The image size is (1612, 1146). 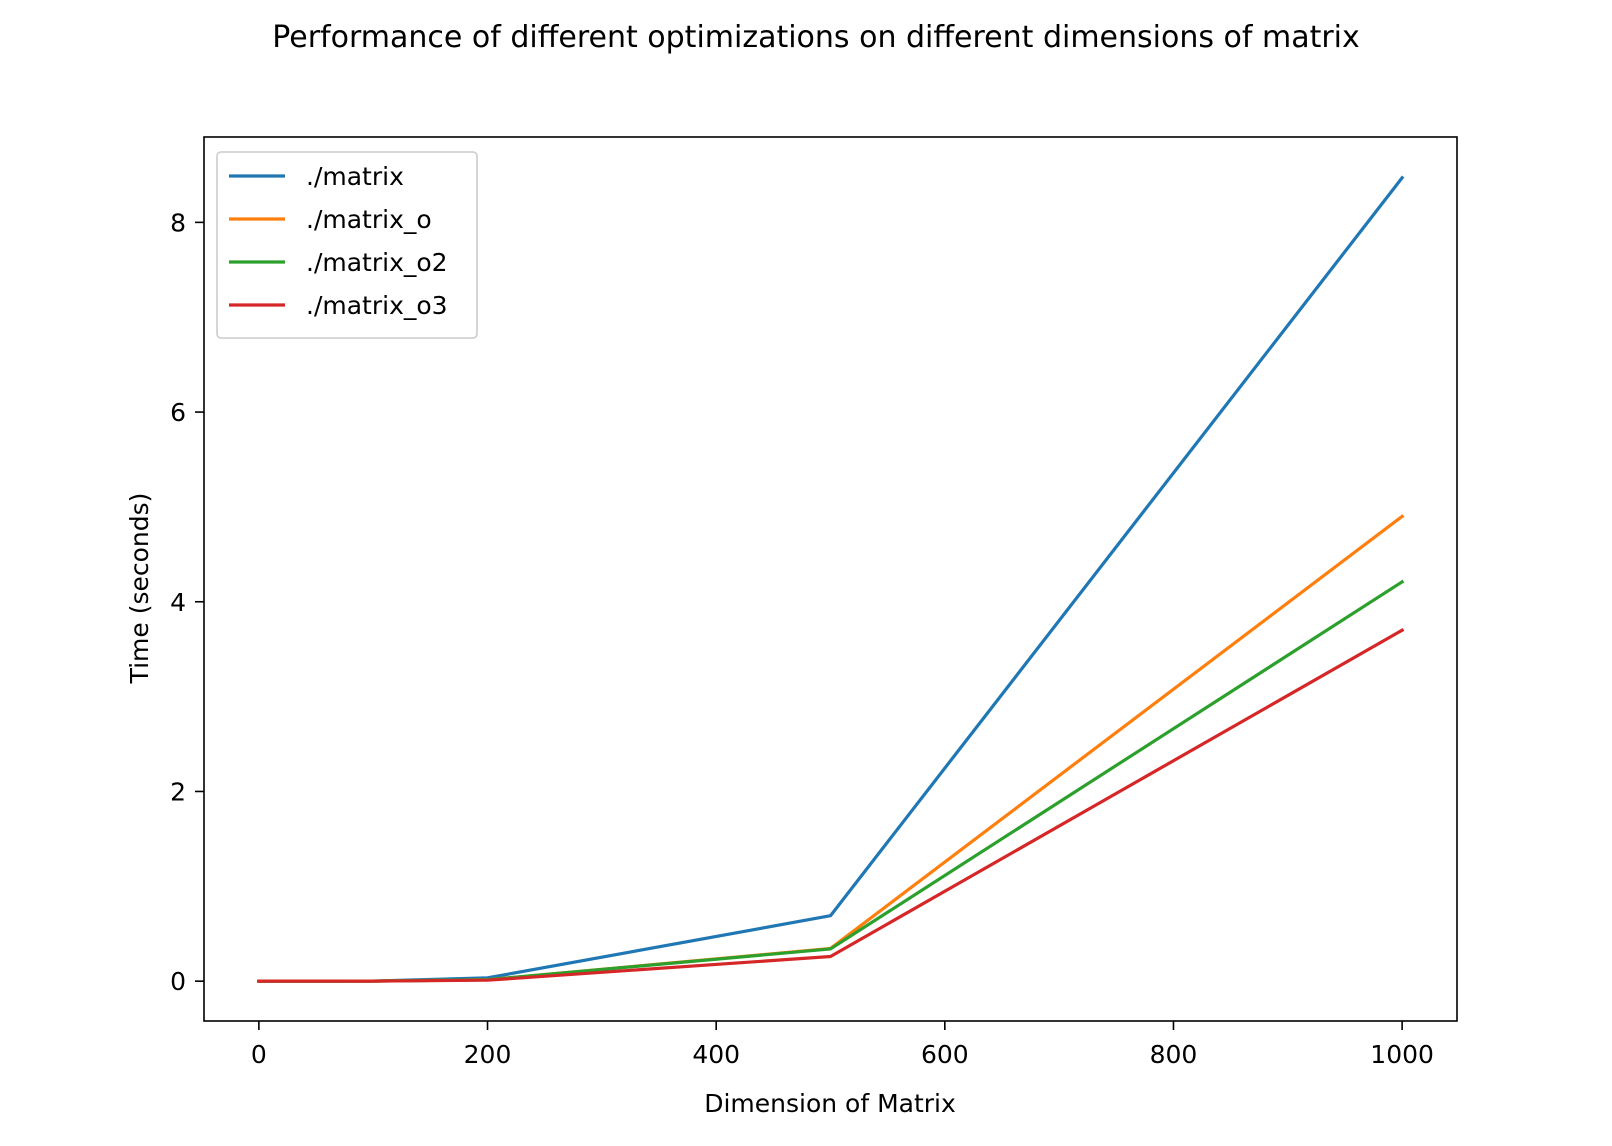 I want to click on legend-label-4: ./matrix_o3, so click(x=377, y=305).